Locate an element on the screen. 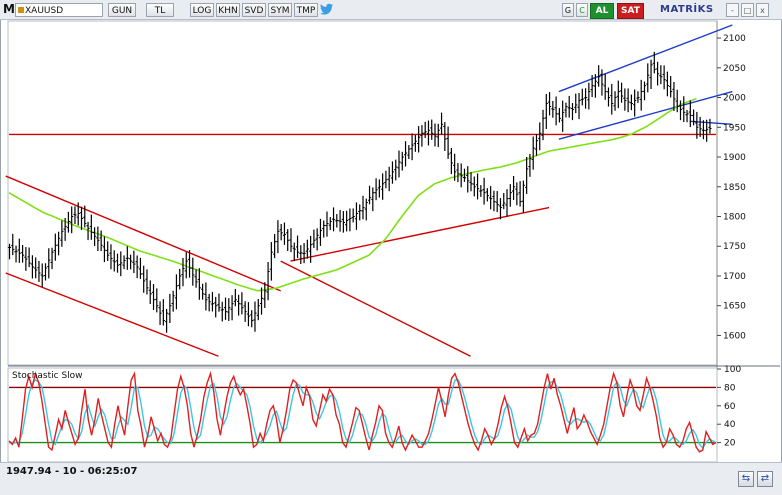 The width and height of the screenshot is (782, 495). symbol-field: XAUUSD is located at coordinates (59, 10).